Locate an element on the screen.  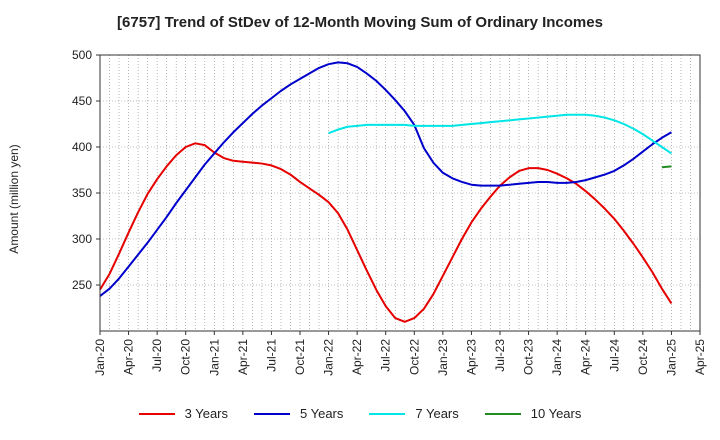
x-tick-label: Jul-21 is located at coordinates (271, 355).